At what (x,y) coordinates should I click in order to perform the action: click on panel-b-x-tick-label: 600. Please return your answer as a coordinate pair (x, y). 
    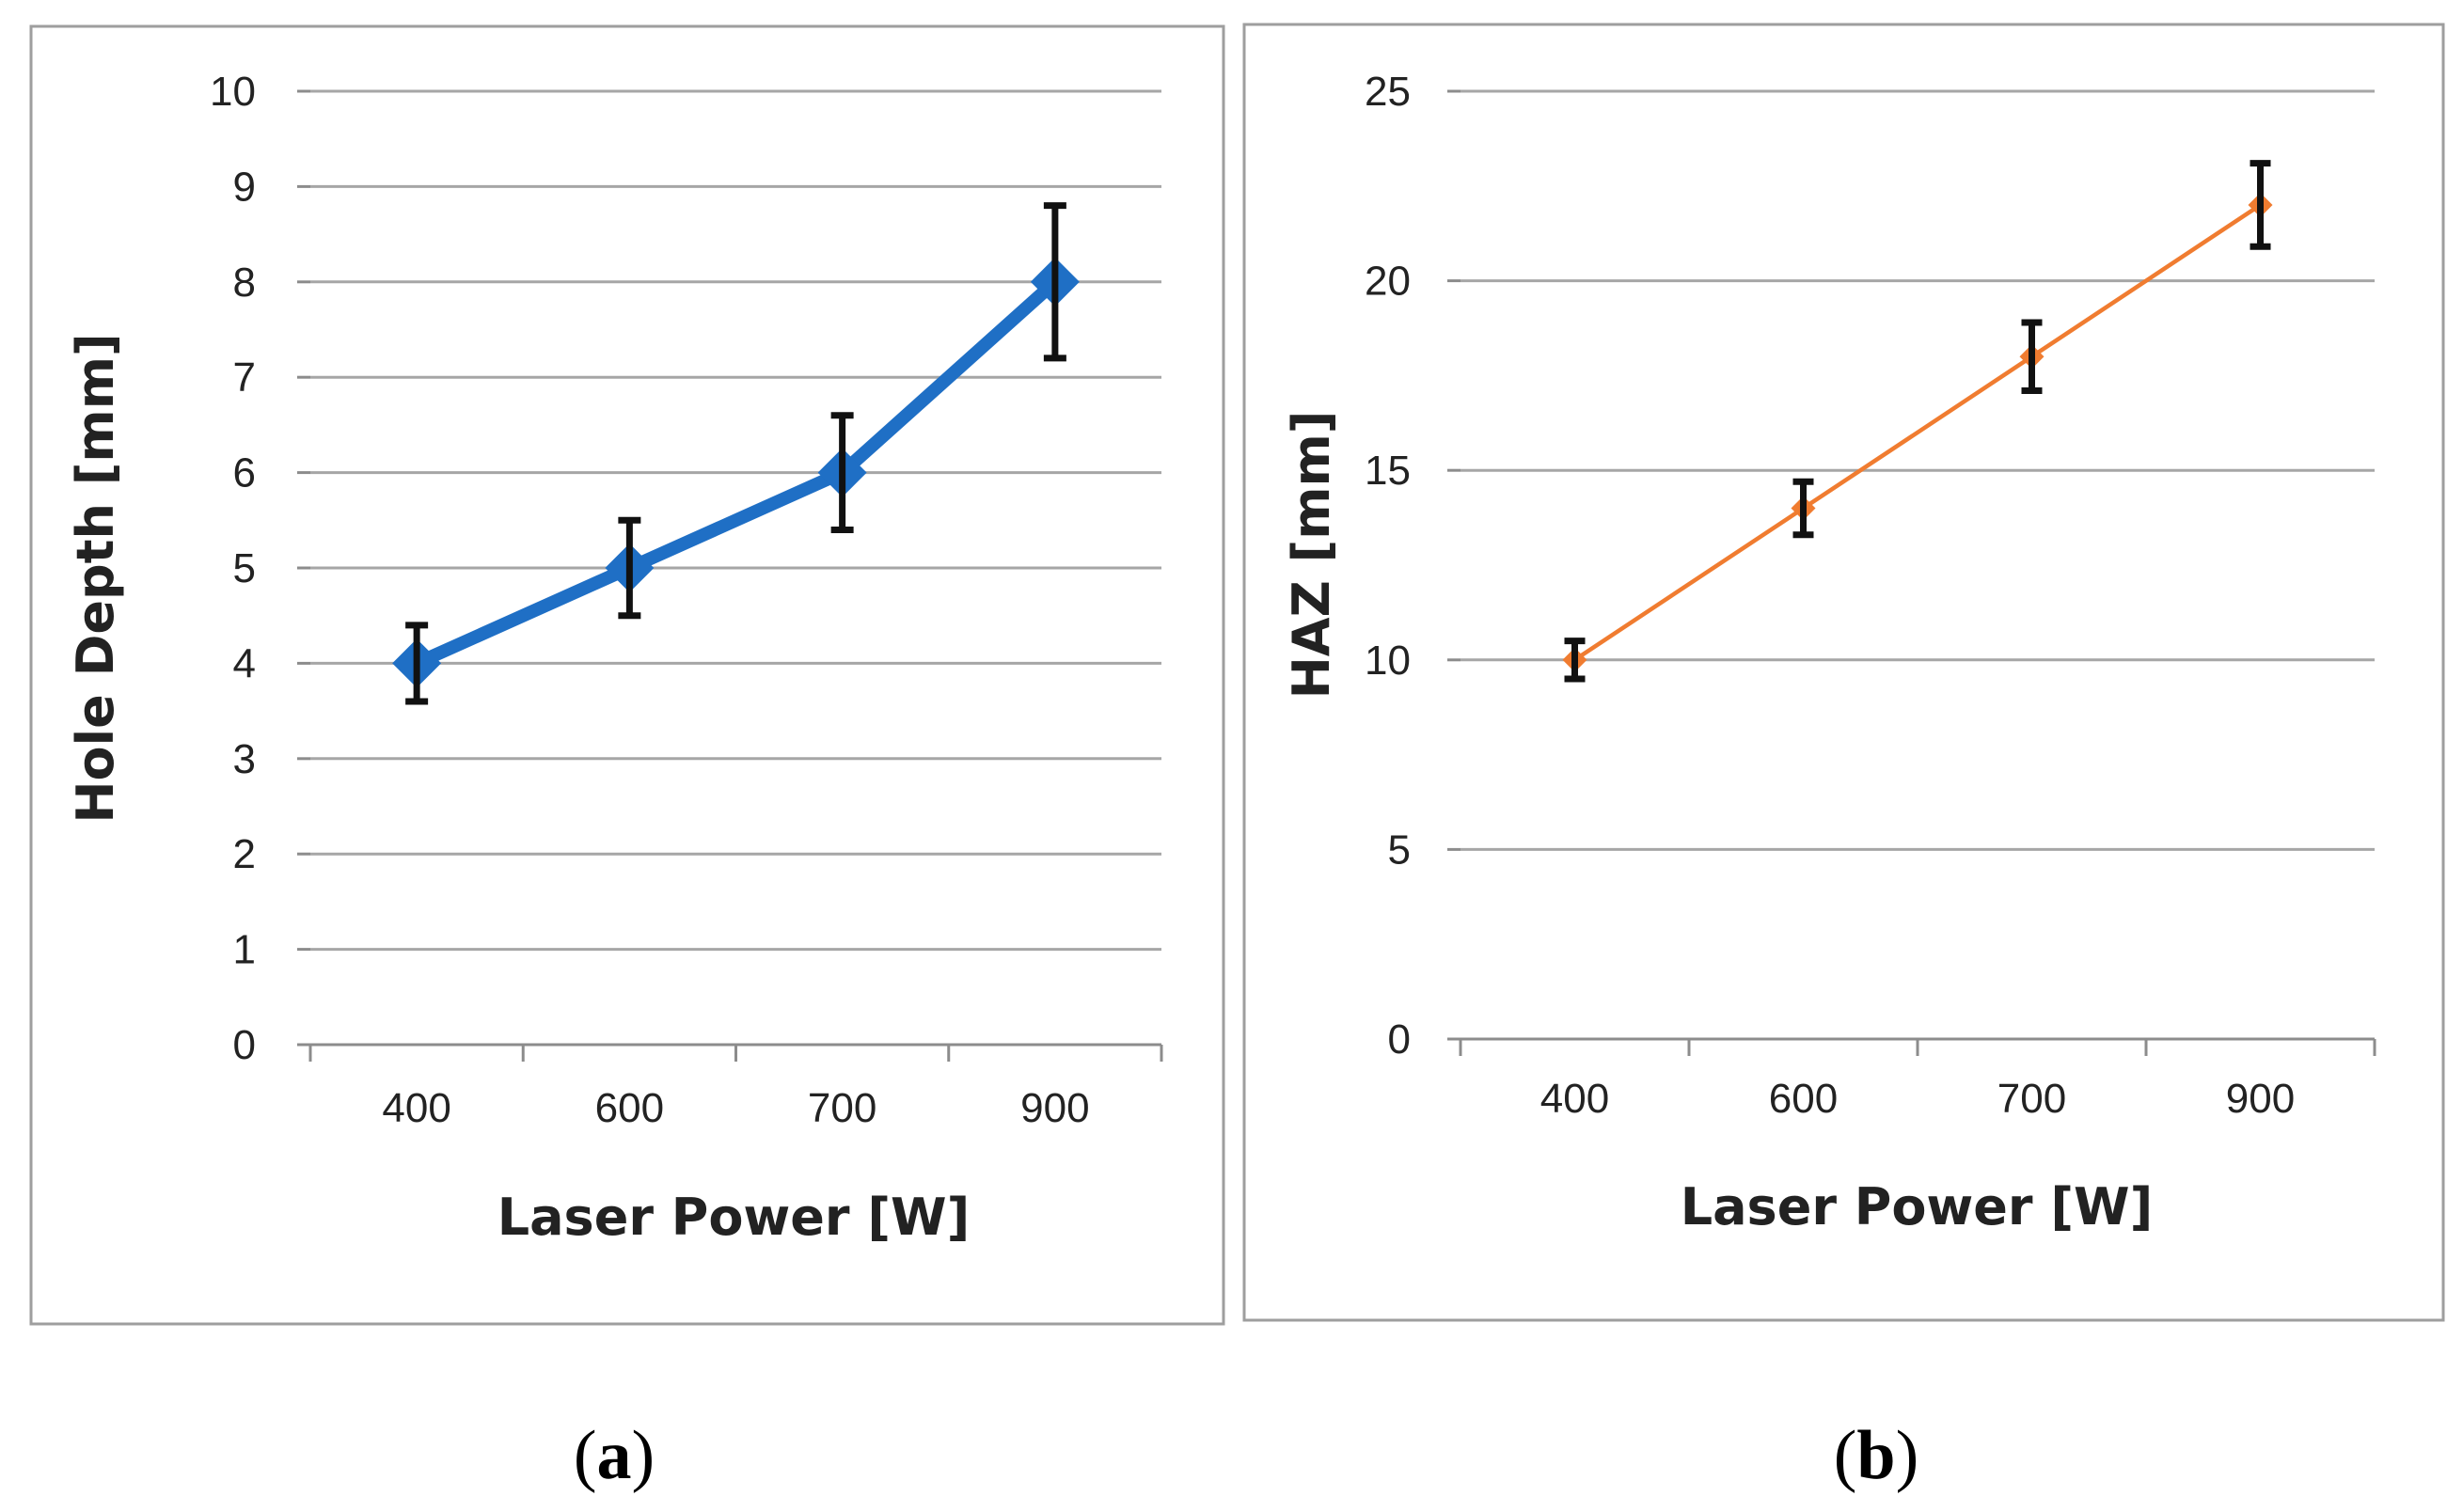
    Looking at the image, I should click on (1803, 1099).